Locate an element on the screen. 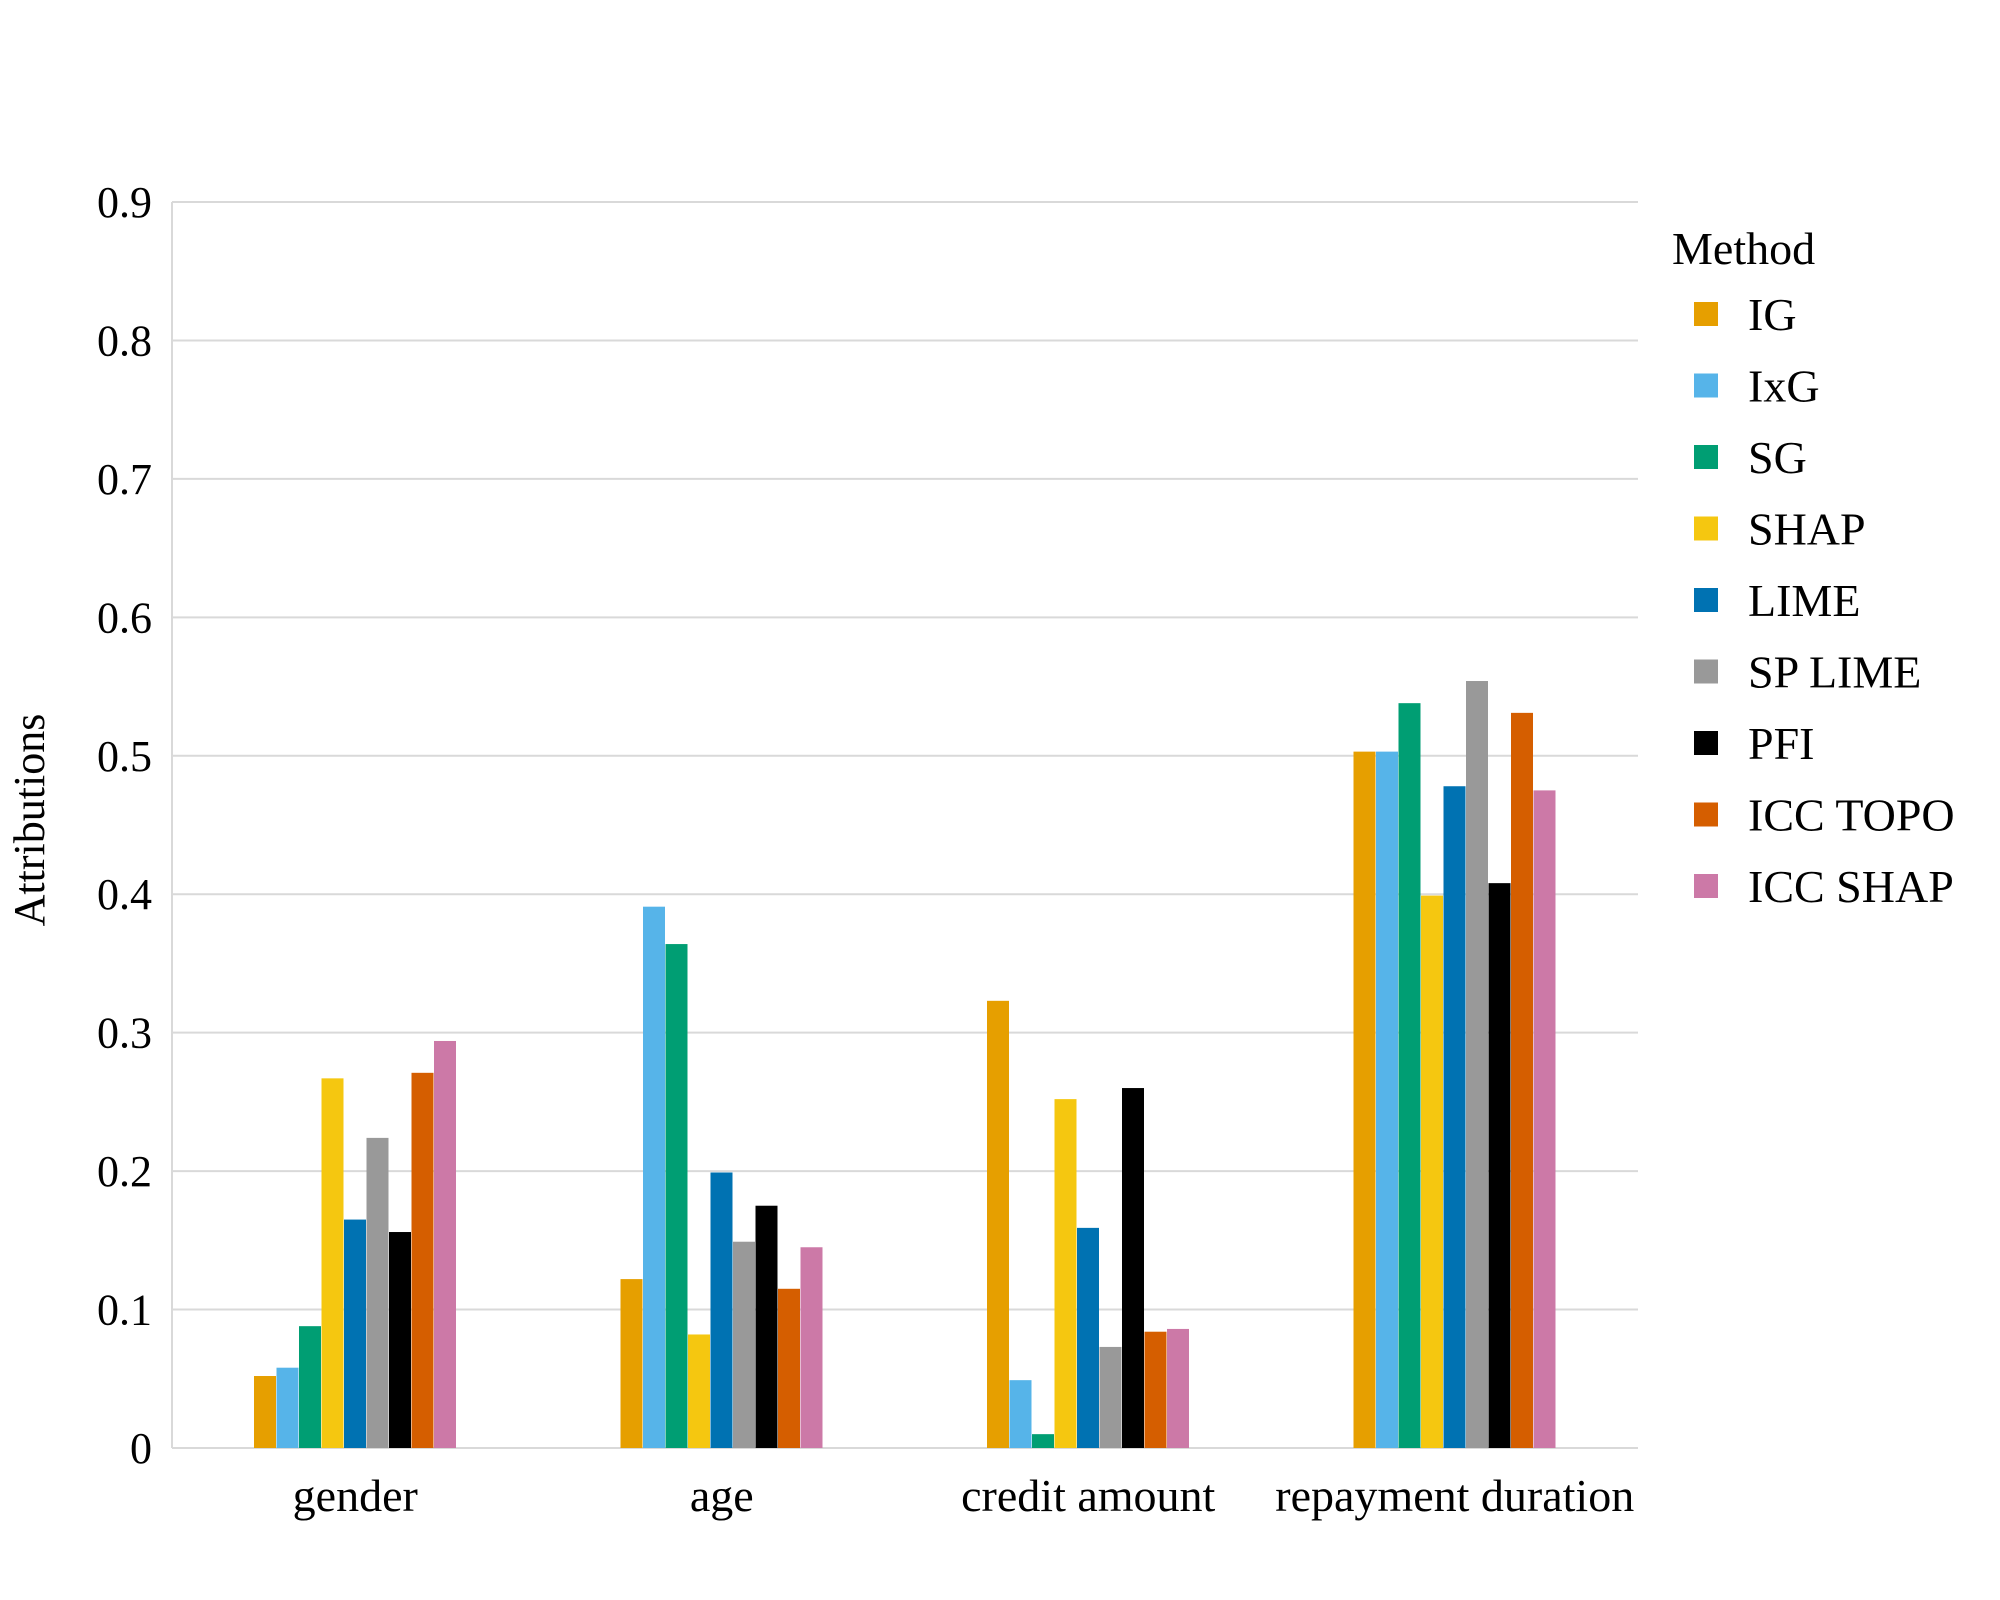 Image resolution: width=2000 pixels, height=1600 pixels. legend-label: LIME is located at coordinates (1804, 600).